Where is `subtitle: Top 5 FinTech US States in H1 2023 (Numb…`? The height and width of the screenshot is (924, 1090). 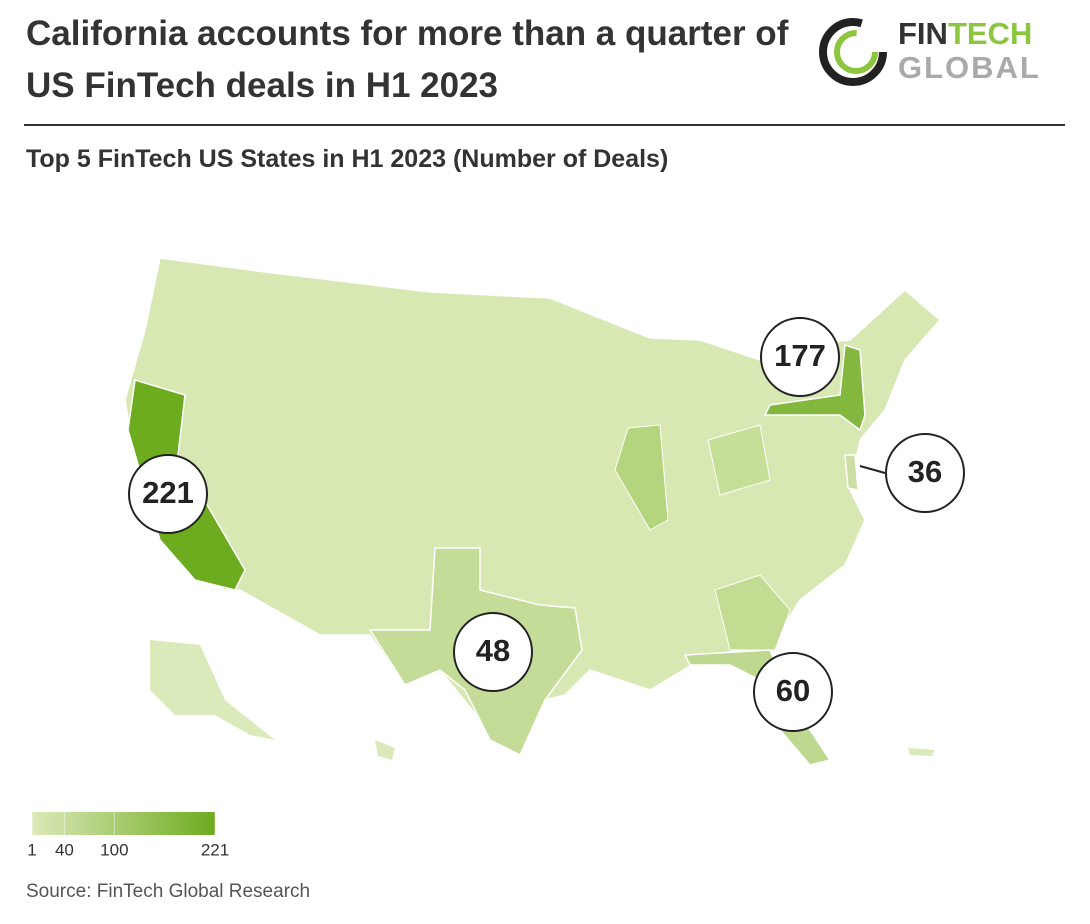
subtitle: Top 5 FinTech US States in H1 2023 (Numb… is located at coordinates (347, 159).